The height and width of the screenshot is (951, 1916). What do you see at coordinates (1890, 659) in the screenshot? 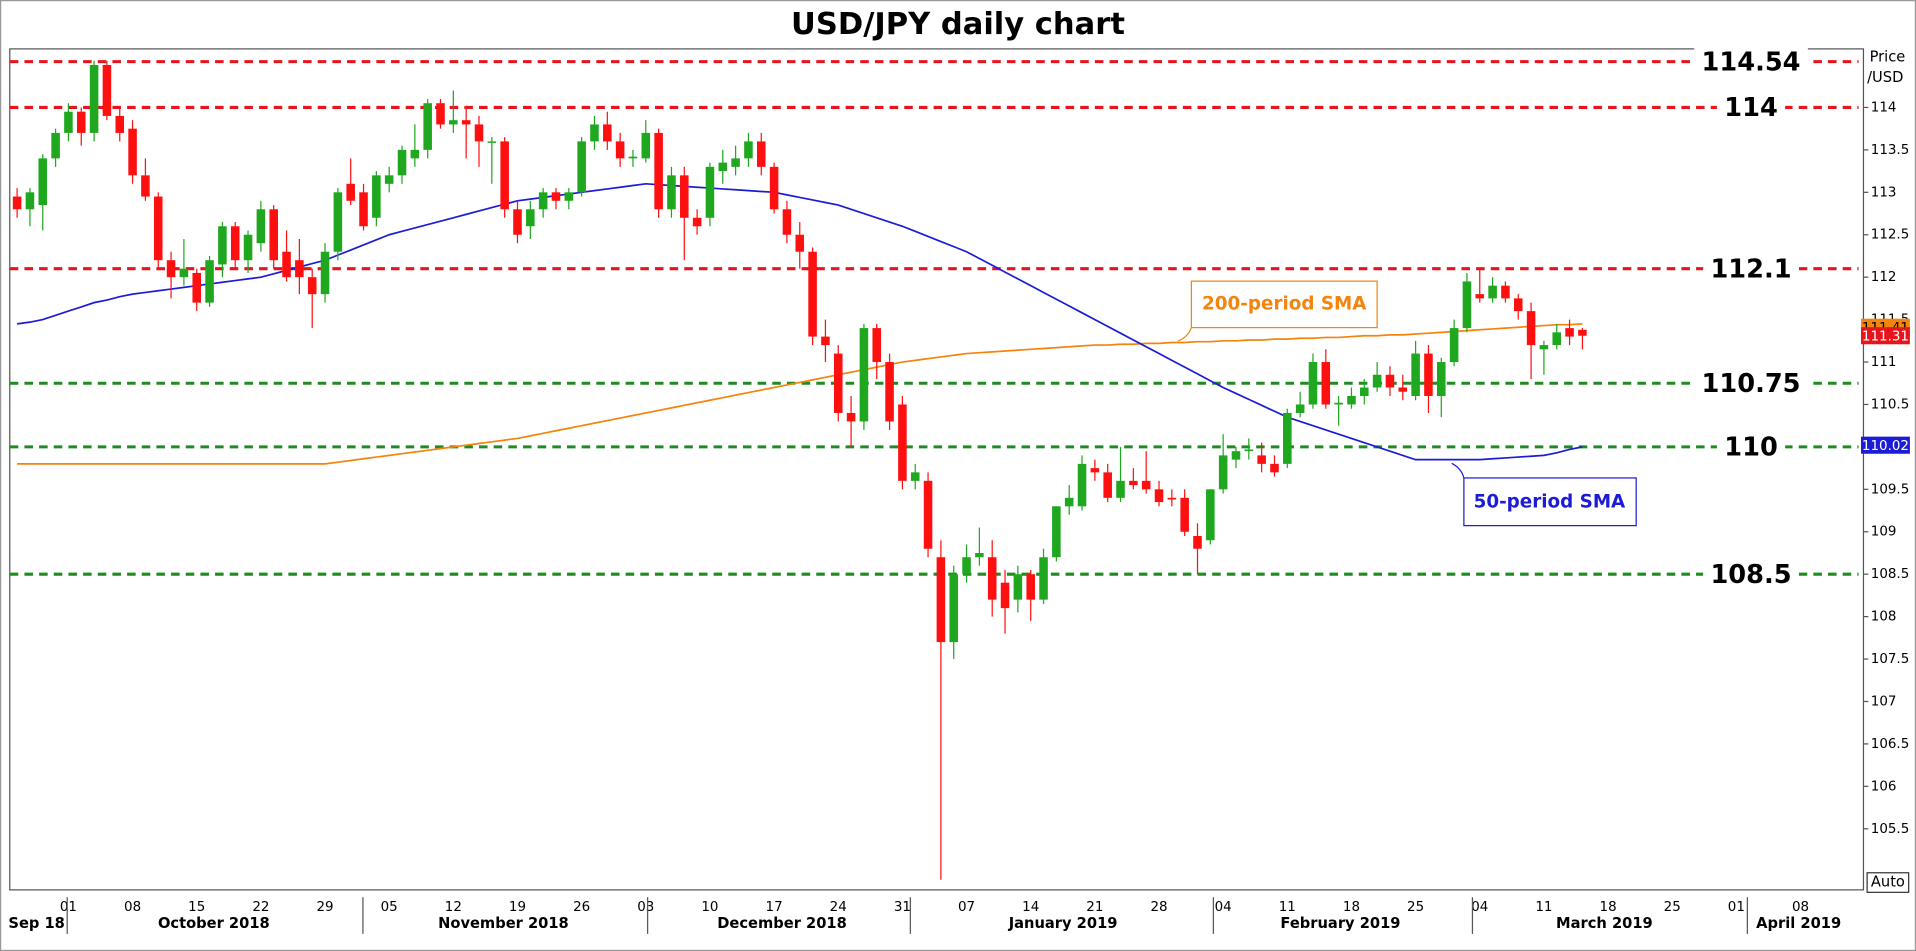
I see `y-tick-label: 107.5` at bounding box center [1890, 659].